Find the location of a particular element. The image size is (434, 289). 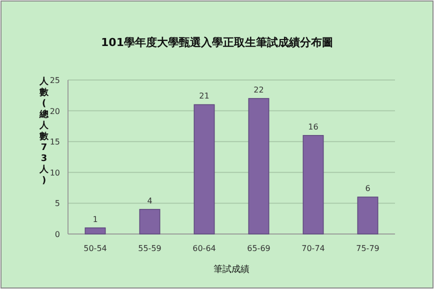

chart-title: 101學年度大學甄選入學正取生筆試成績分布圖 is located at coordinates (217, 42).